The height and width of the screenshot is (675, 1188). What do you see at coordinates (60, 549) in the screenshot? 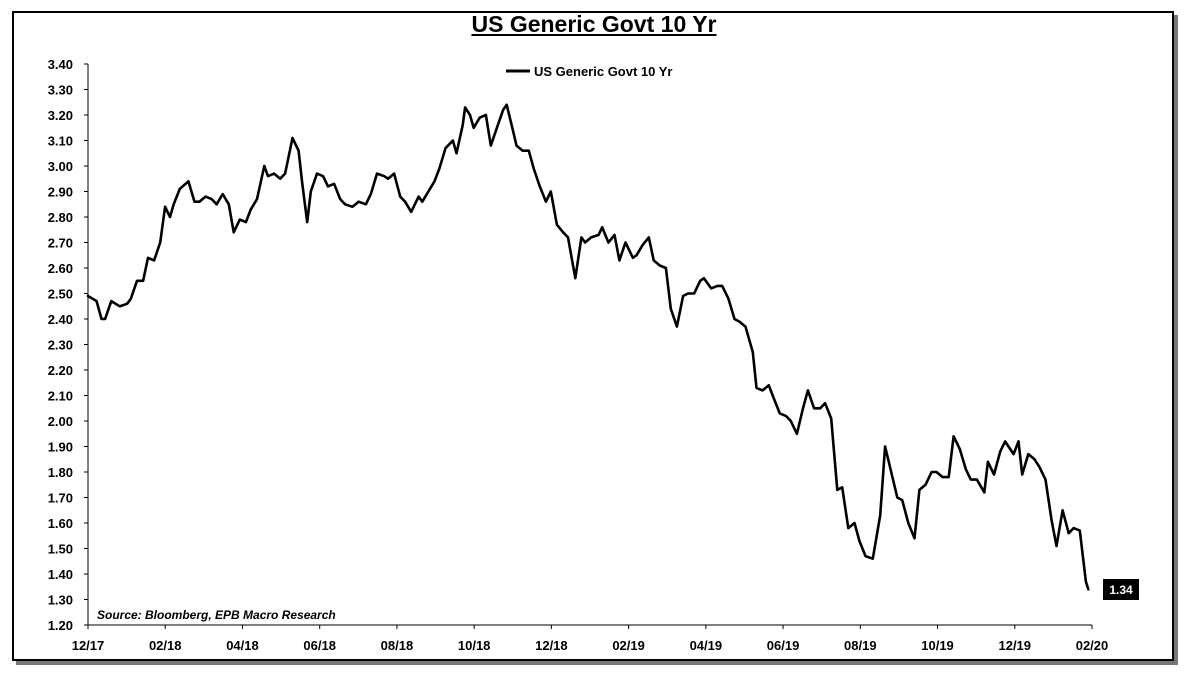
I see `y-tick-label: 1.50` at bounding box center [60, 549].